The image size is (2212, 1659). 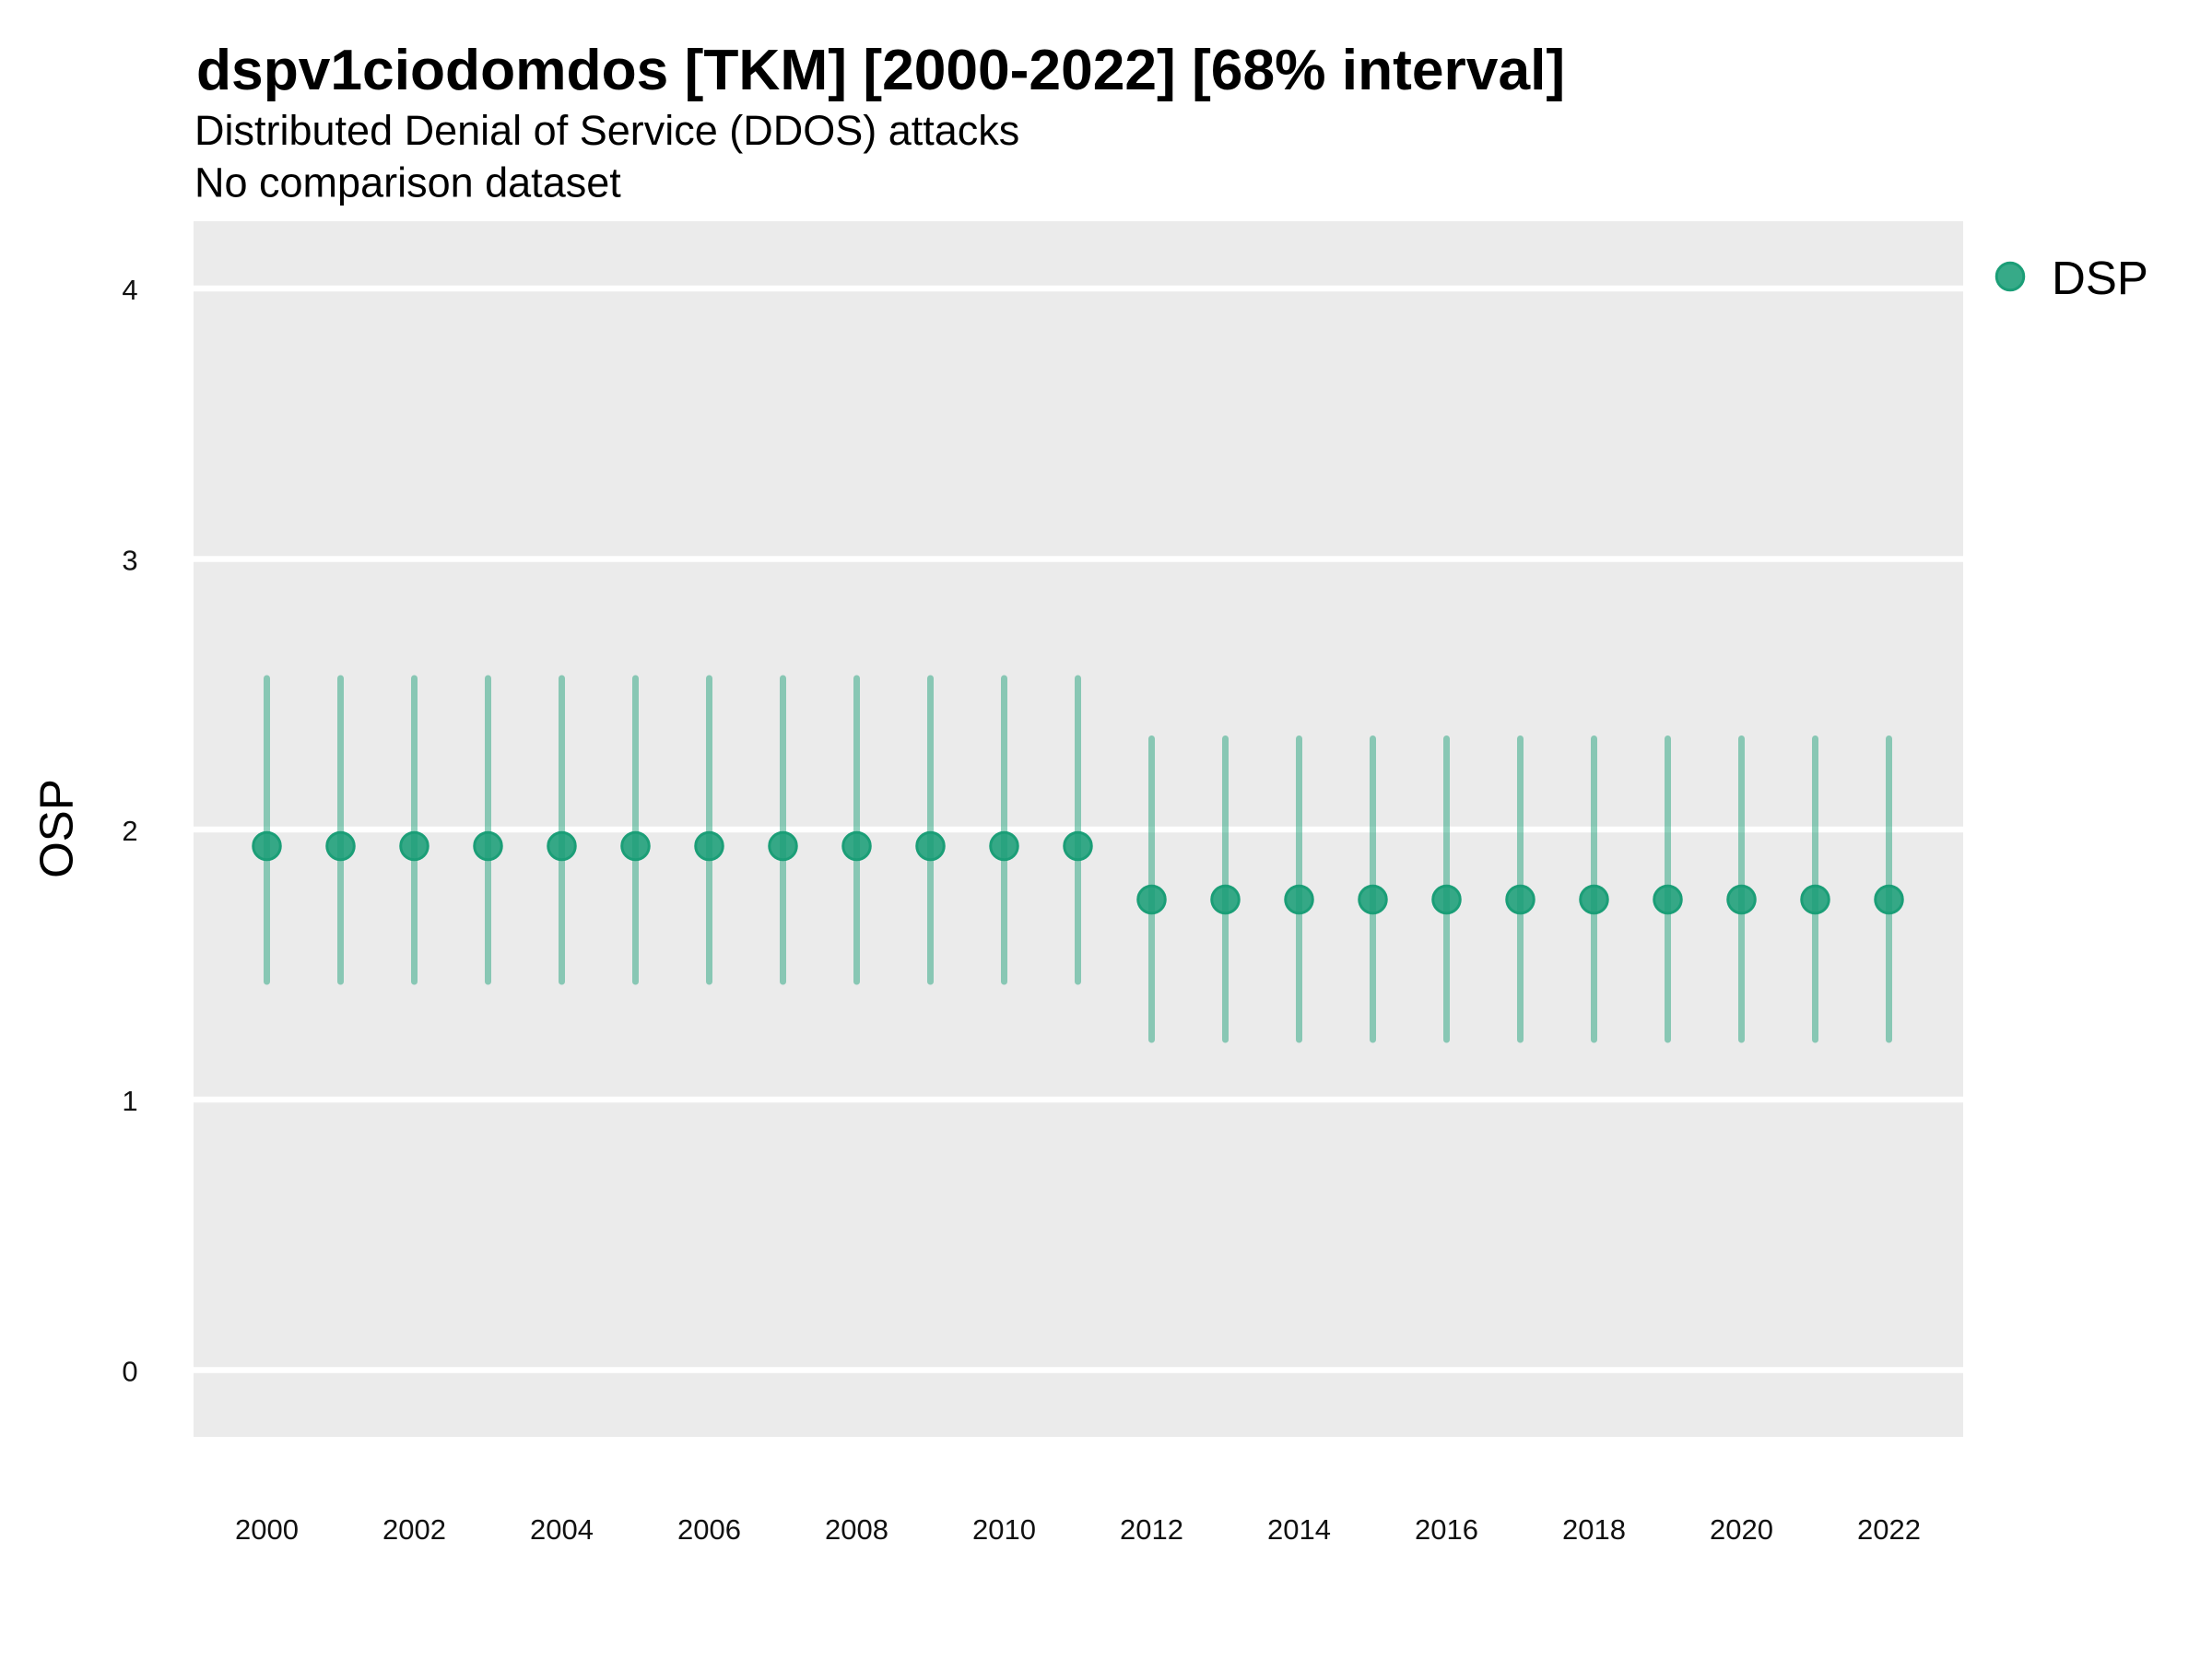 I want to click on svg-text: 2002, so click(x=414, y=1529).